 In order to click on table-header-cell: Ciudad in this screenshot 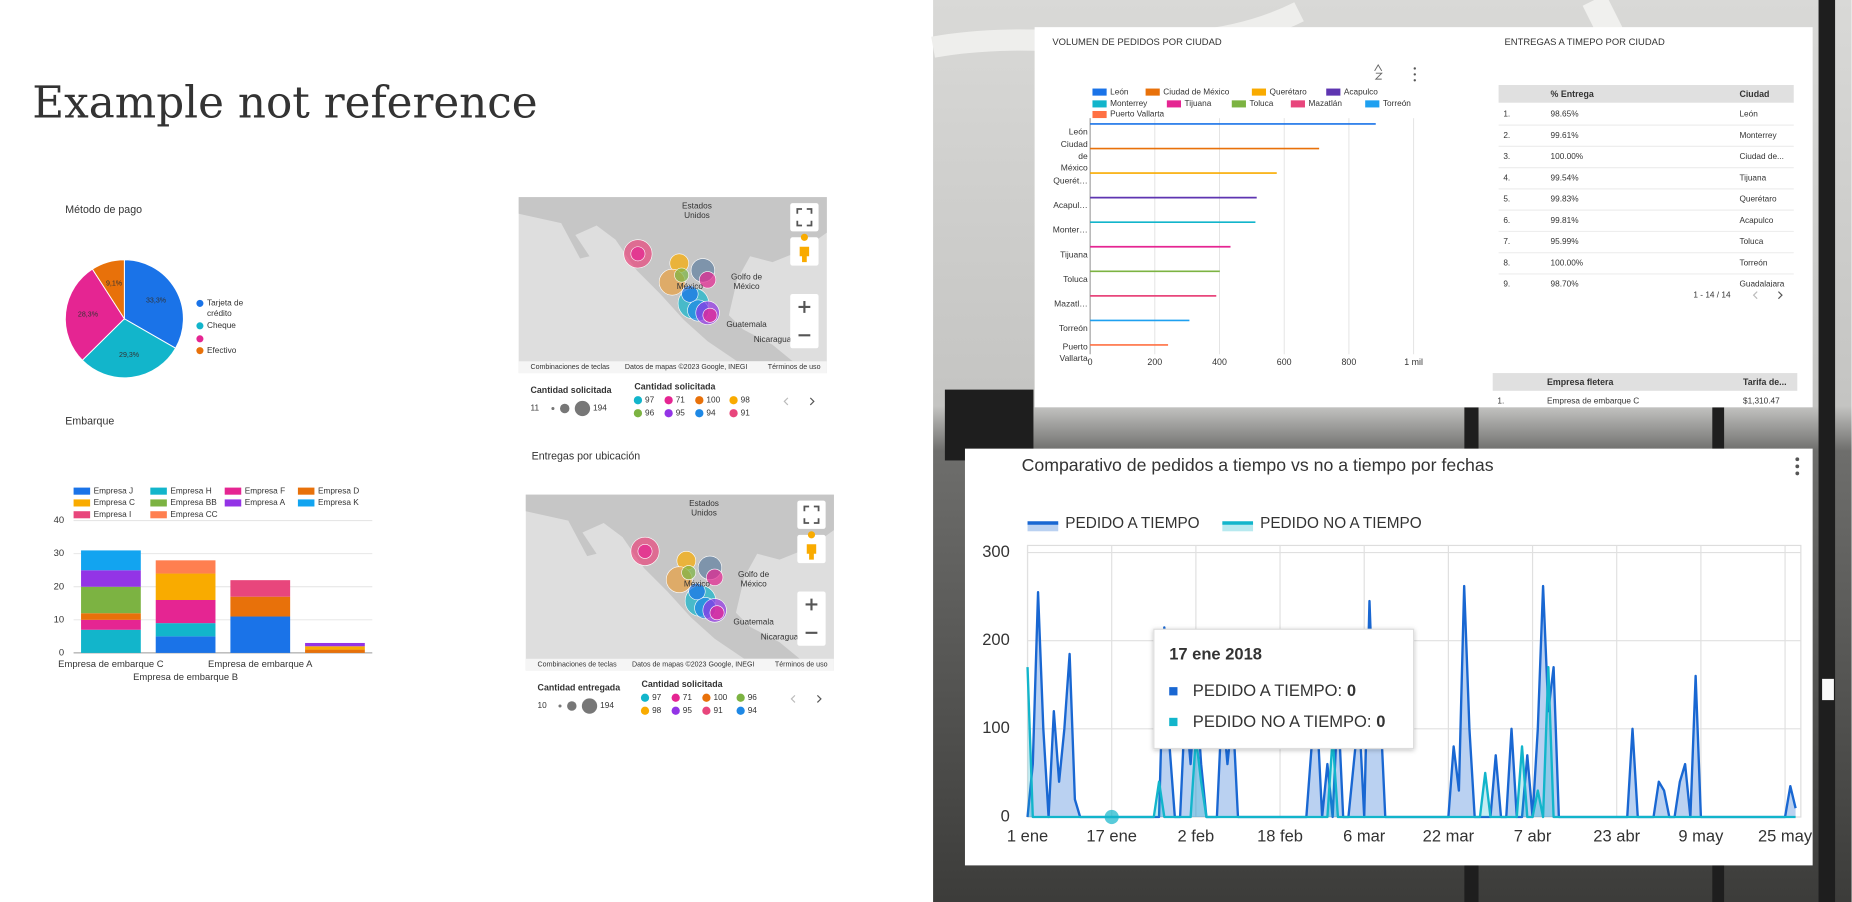, I will do `click(1754, 94)`.